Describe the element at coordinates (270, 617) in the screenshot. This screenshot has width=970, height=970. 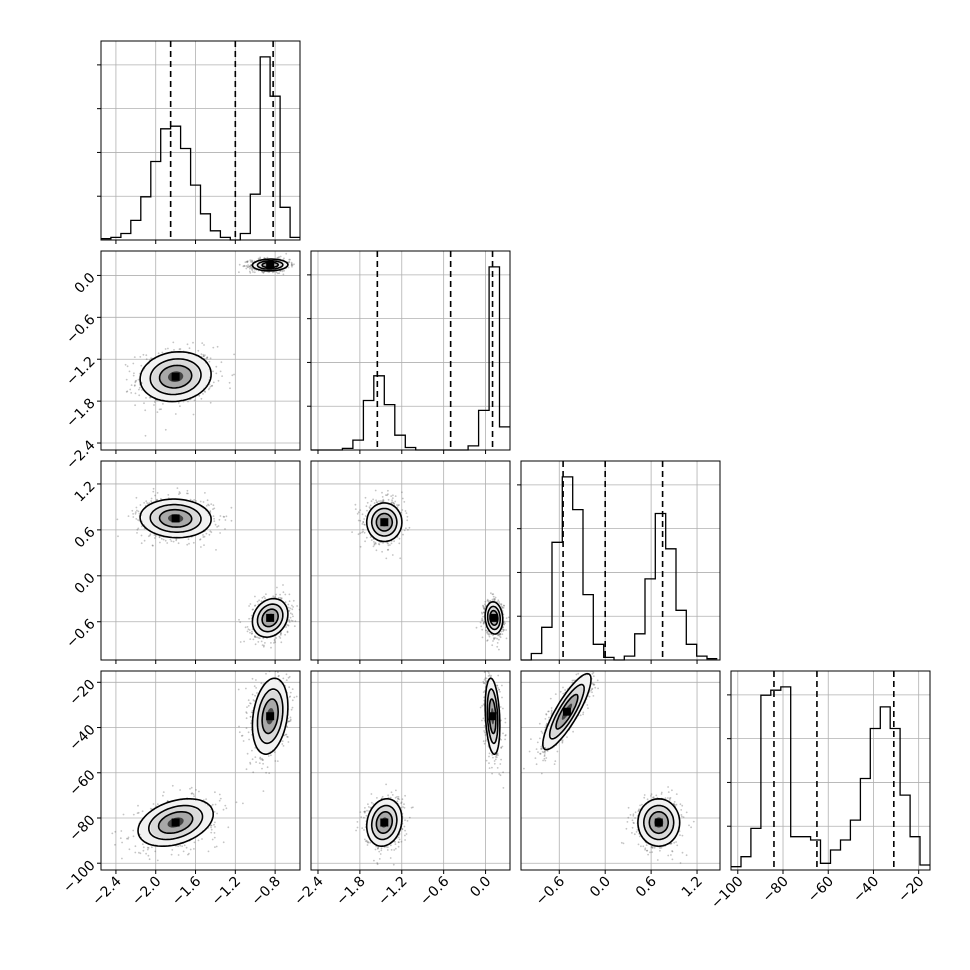
I see `density-peak` at that location.